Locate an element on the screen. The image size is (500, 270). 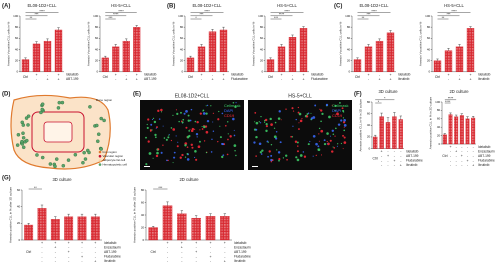
y-axis-label: Annexin positive CLL in % in 2D culture is located at coordinates (430, 122).